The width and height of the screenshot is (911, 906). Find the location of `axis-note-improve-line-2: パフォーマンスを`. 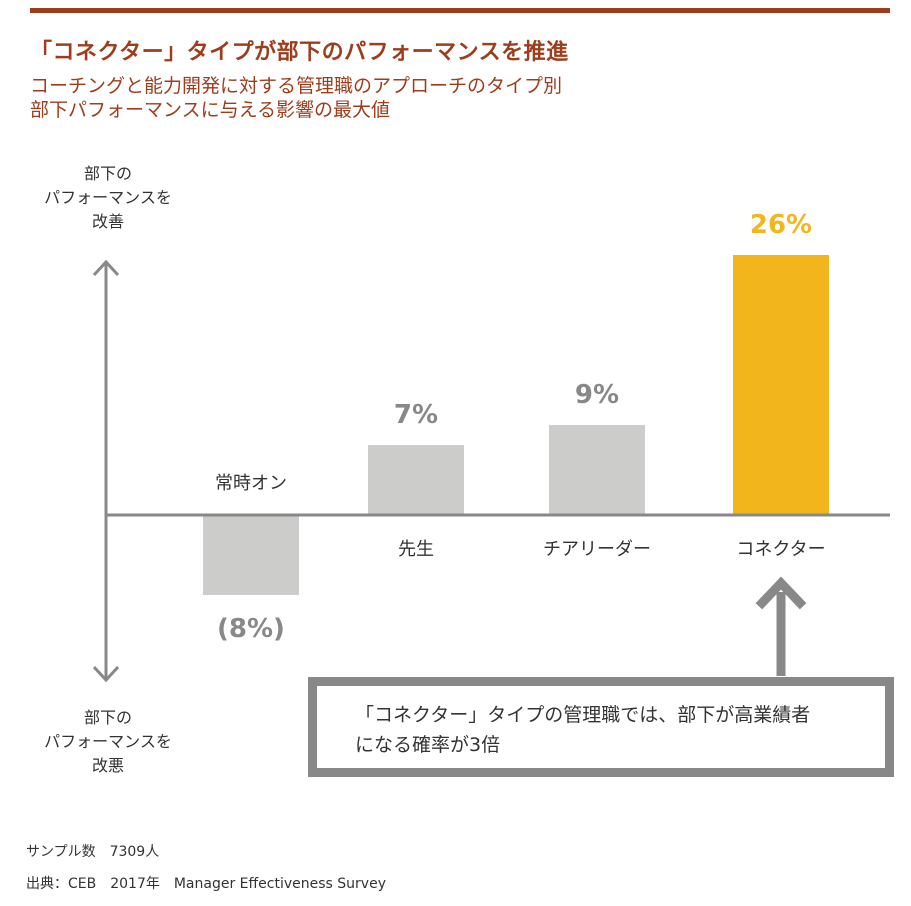

axis-note-improve-line-2: パフォーマンスを is located at coordinates (108, 197).